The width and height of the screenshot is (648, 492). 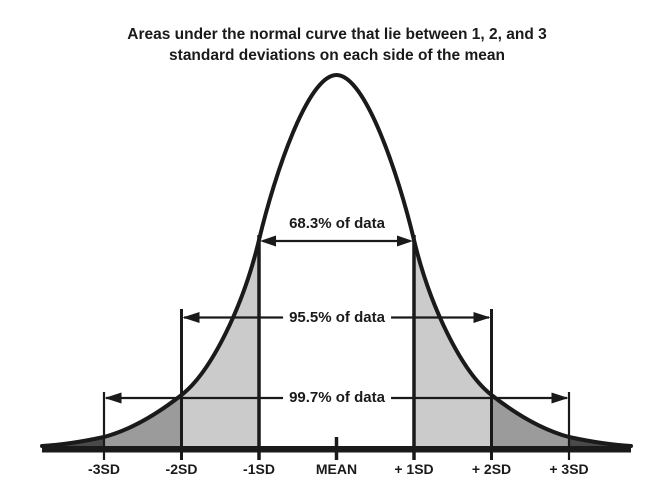 I want to click on arrow-head-3sd-left, so click(x=113, y=398).